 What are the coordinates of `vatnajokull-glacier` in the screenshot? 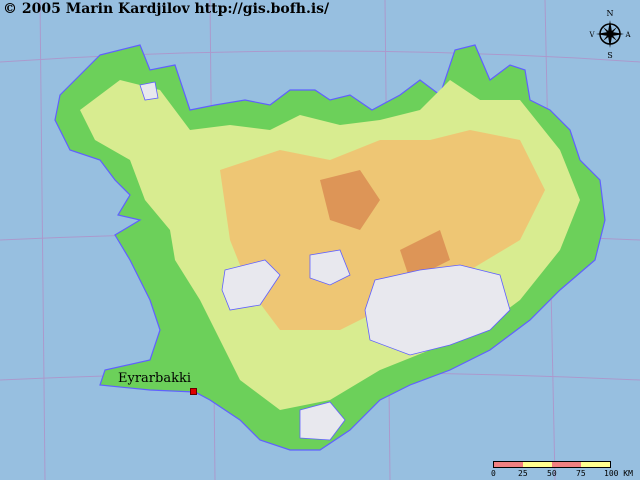 It's located at (437, 310).